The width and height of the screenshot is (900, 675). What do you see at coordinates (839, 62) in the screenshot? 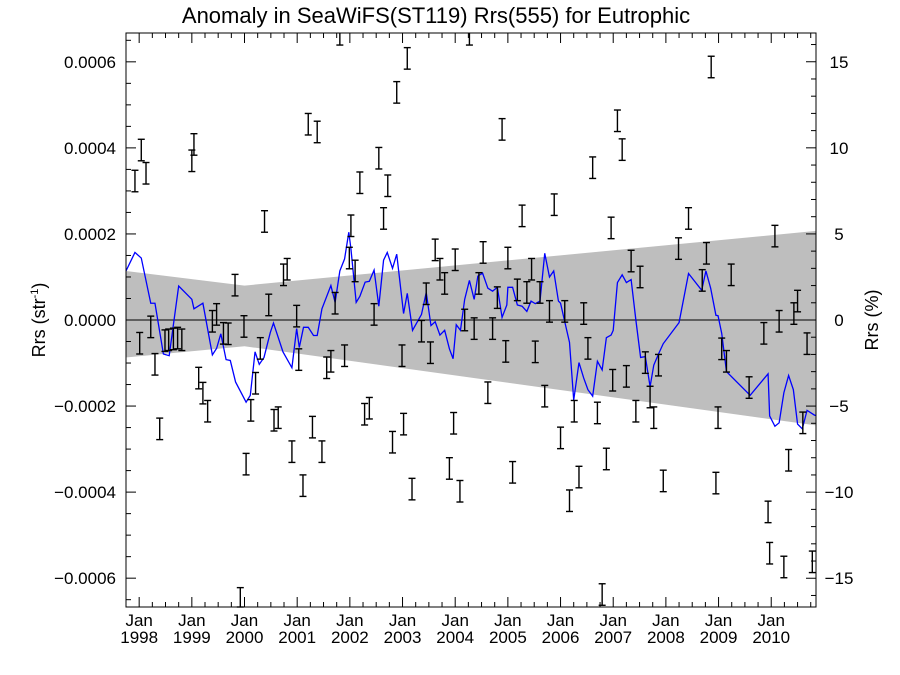
I see `y-right-tick-label: 15` at bounding box center [839, 62].